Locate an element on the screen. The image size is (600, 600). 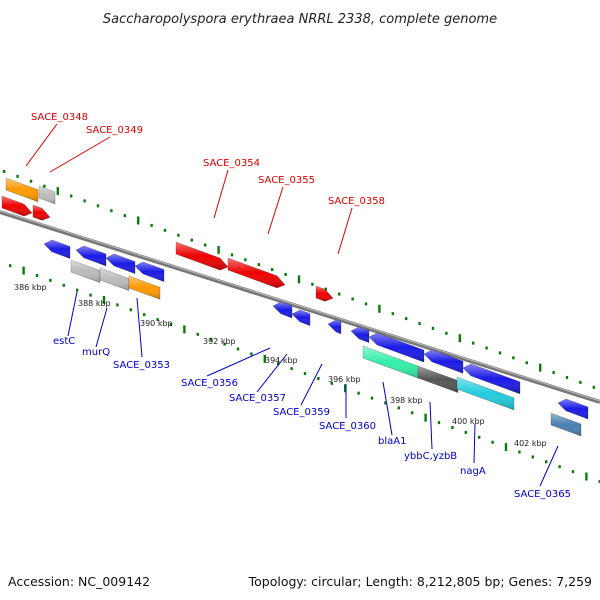
gene-label: murQ is located at coordinates (96, 352).